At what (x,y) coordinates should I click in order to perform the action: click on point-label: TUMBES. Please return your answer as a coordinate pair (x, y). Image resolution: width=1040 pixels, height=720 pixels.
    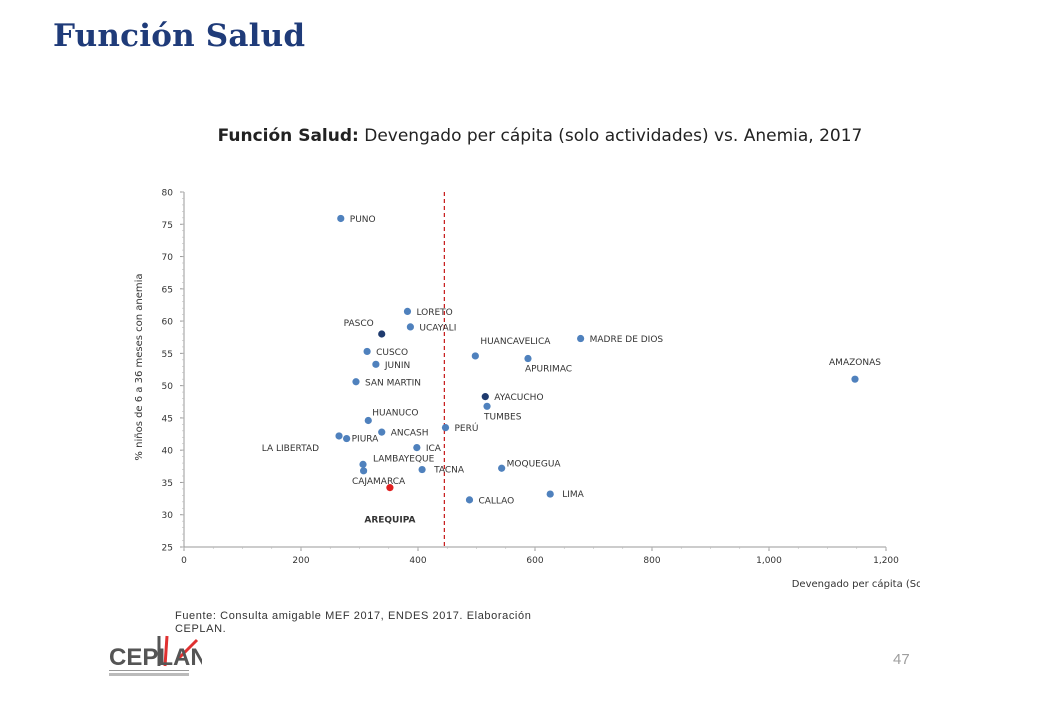
    Looking at the image, I should click on (502, 417).